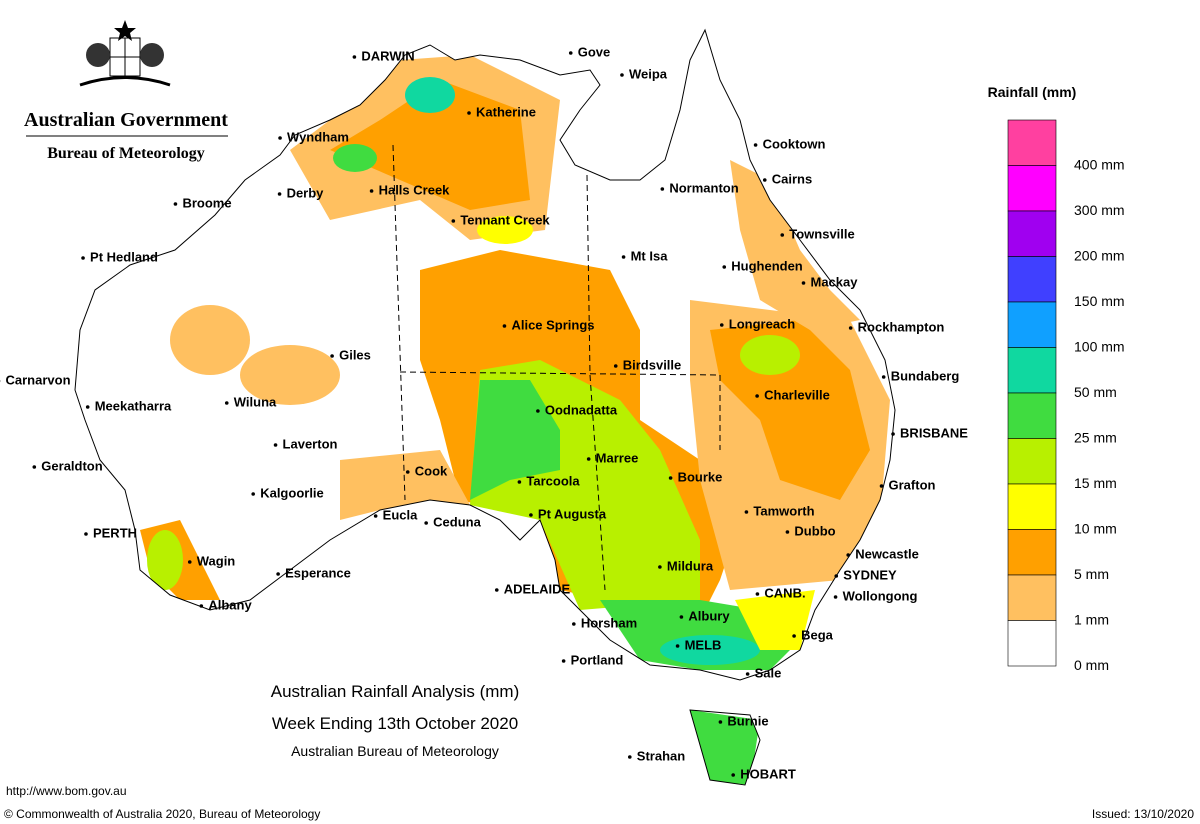 The width and height of the screenshot is (1200, 824). I want to click on place-label: Dubbo, so click(814, 530).